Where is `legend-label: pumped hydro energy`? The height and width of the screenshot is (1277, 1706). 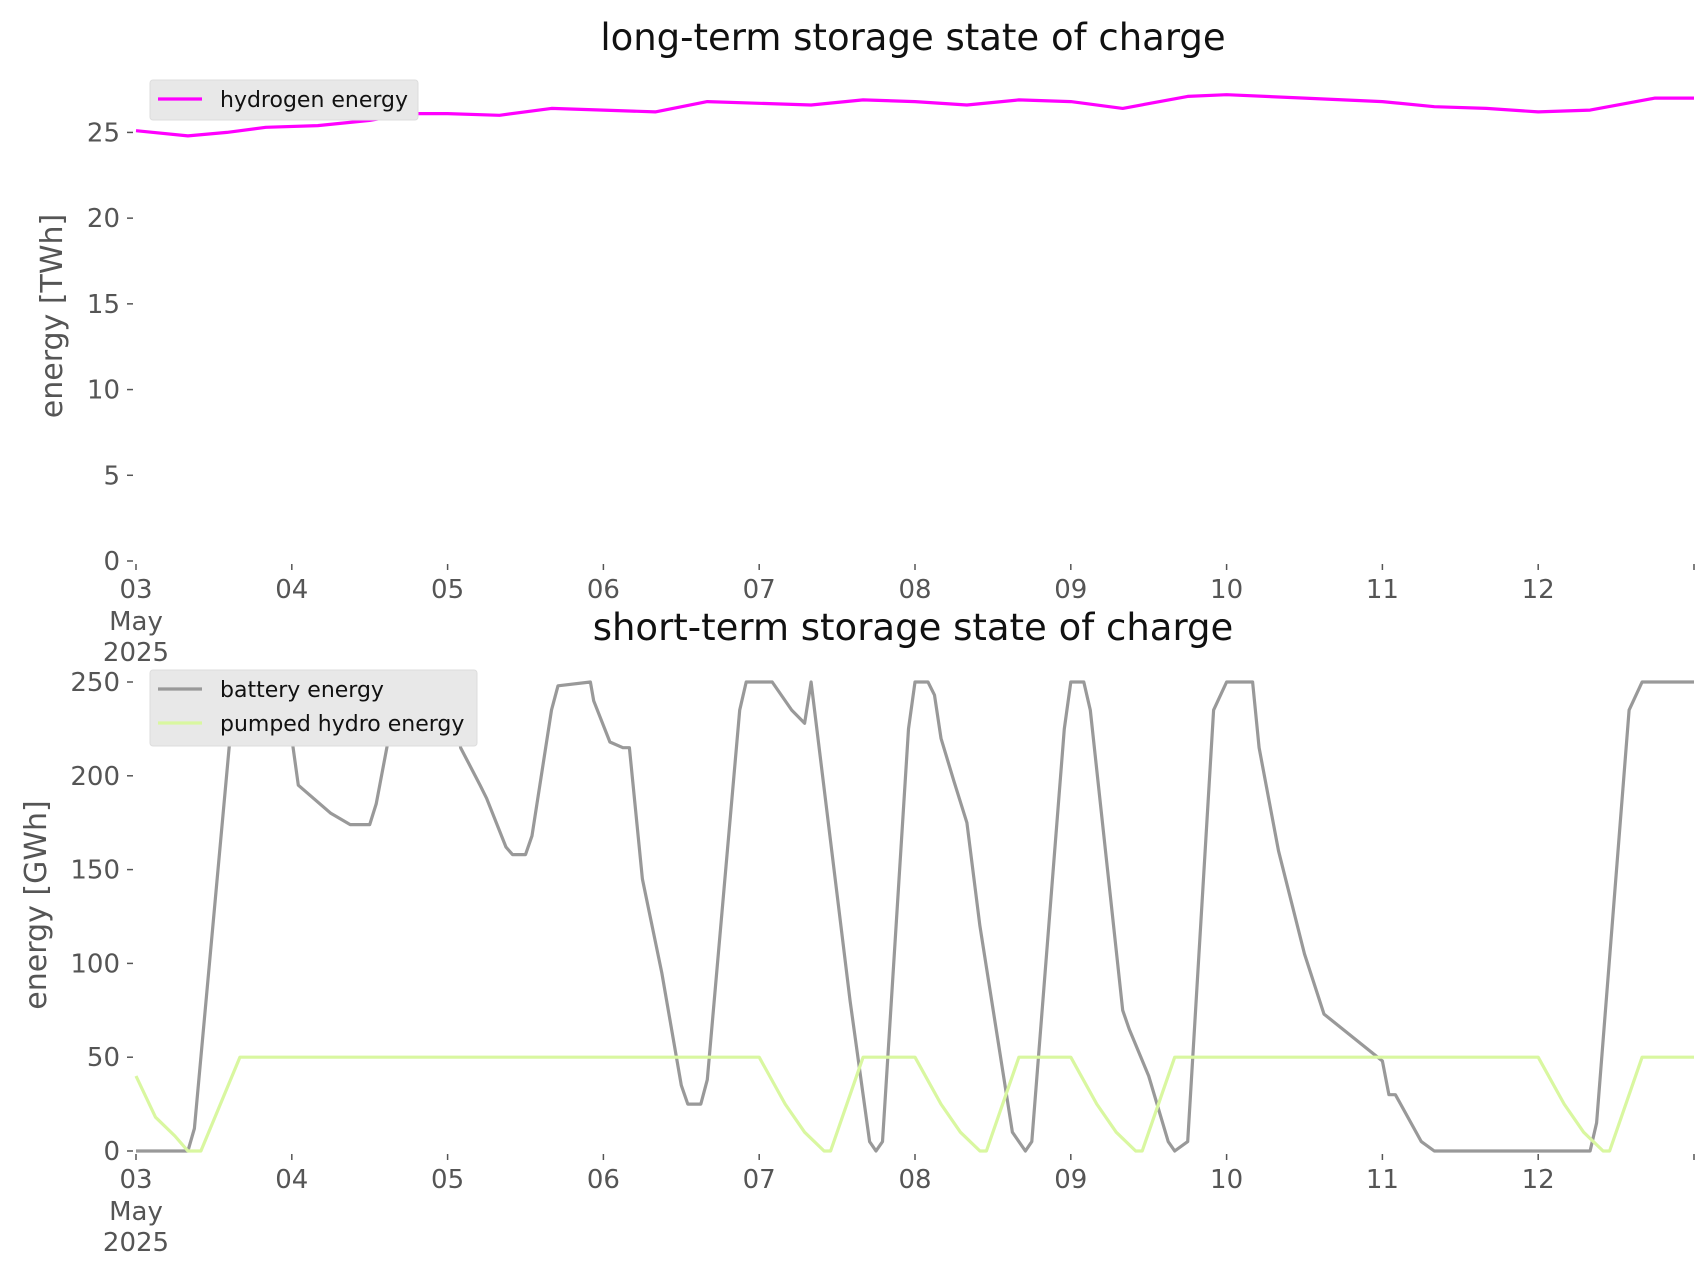 legend-label: pumped hydro energy is located at coordinates (342, 724).